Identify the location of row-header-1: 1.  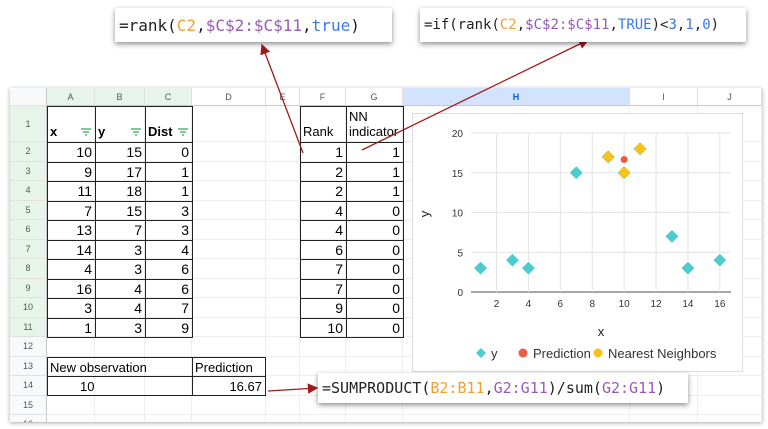
(28, 124).